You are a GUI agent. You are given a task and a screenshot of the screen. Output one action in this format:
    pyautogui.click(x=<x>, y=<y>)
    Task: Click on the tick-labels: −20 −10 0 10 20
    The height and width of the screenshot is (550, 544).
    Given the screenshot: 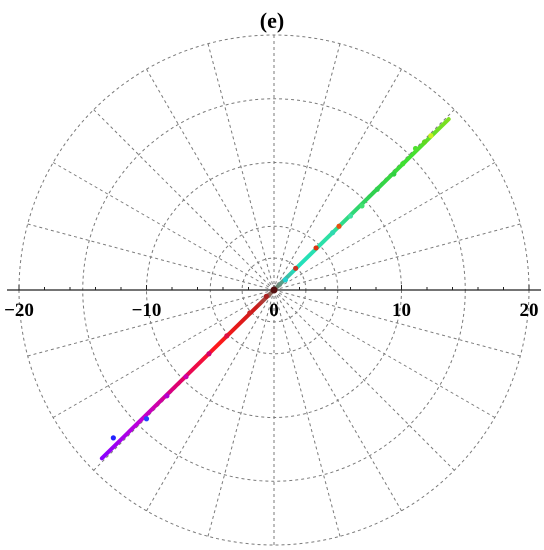 What is the action you would take?
    pyautogui.click(x=271, y=310)
    